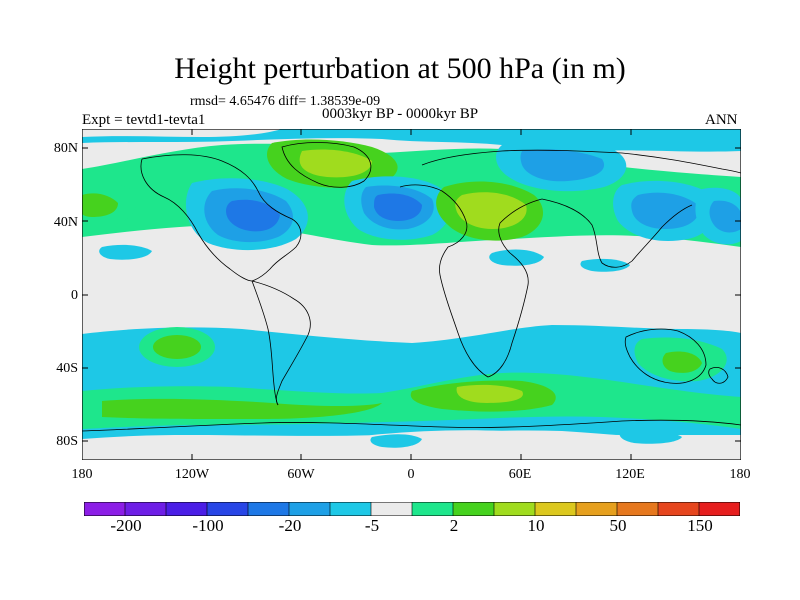 The width and height of the screenshot is (800, 600). What do you see at coordinates (335, 163) in the screenshot?
I see `contour-greenland-yellow` at bounding box center [335, 163].